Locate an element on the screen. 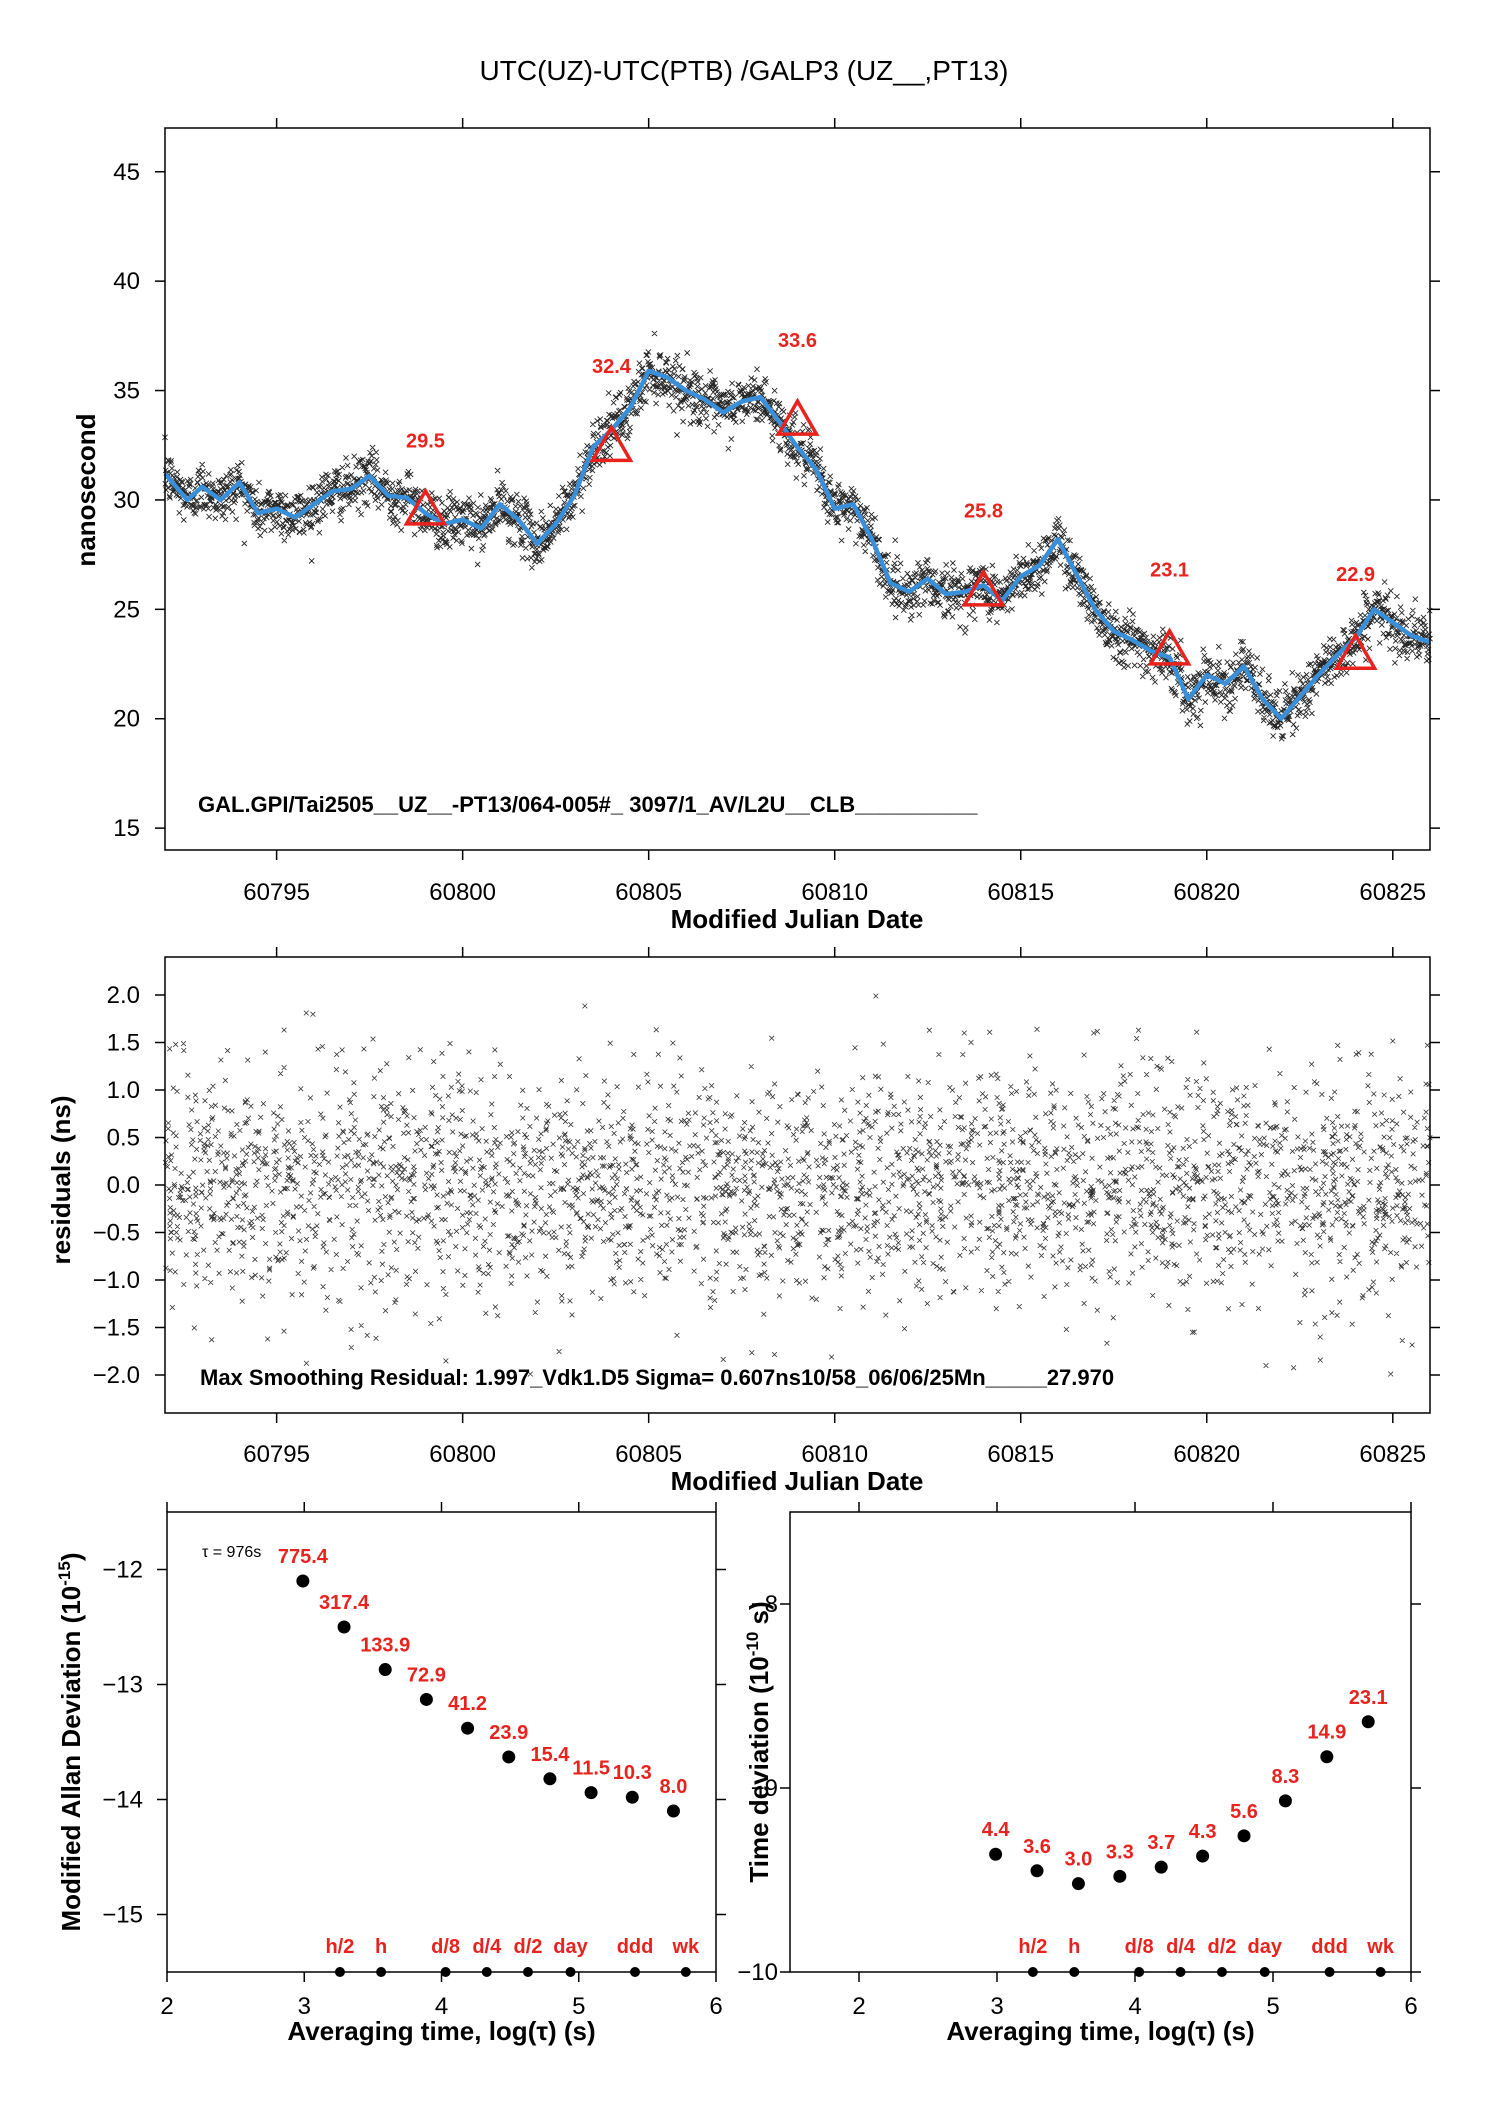 This screenshot has height=2105, width=1488. y-tick-label: −8 is located at coordinates (764, 1604).